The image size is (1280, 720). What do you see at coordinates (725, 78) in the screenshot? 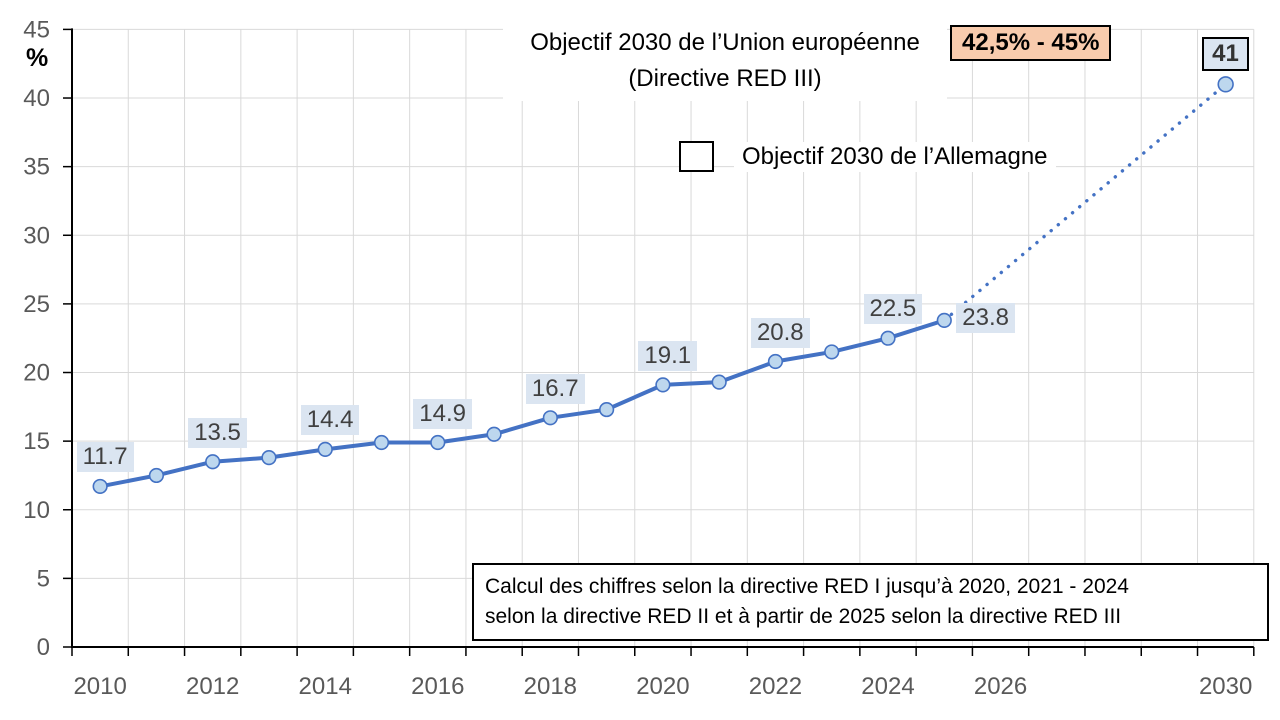
I see `chart-subtitle: (Directive RED III)` at bounding box center [725, 78].